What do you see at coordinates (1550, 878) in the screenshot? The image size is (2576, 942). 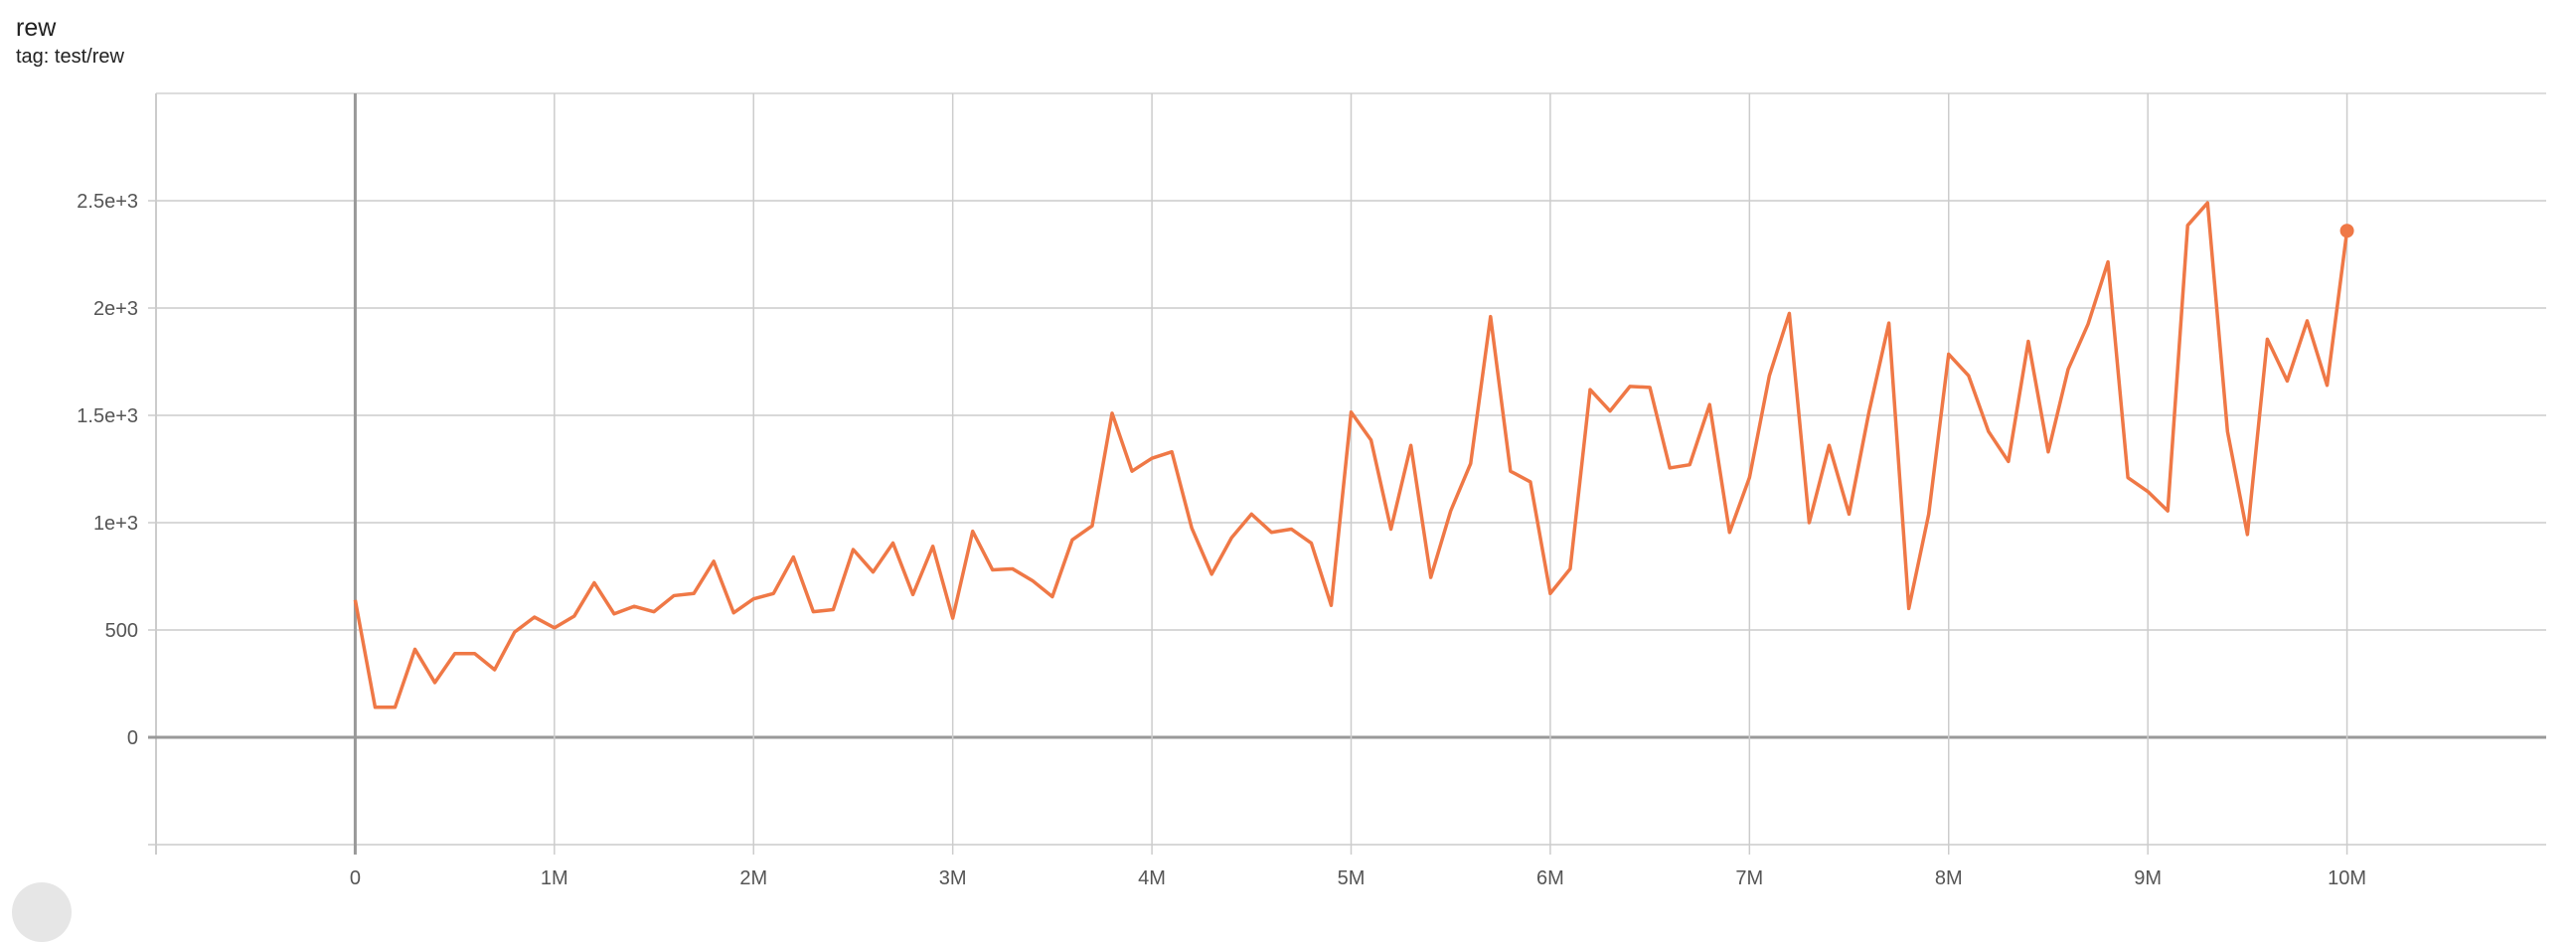 I see `x-tick-label: 6M` at bounding box center [1550, 878].